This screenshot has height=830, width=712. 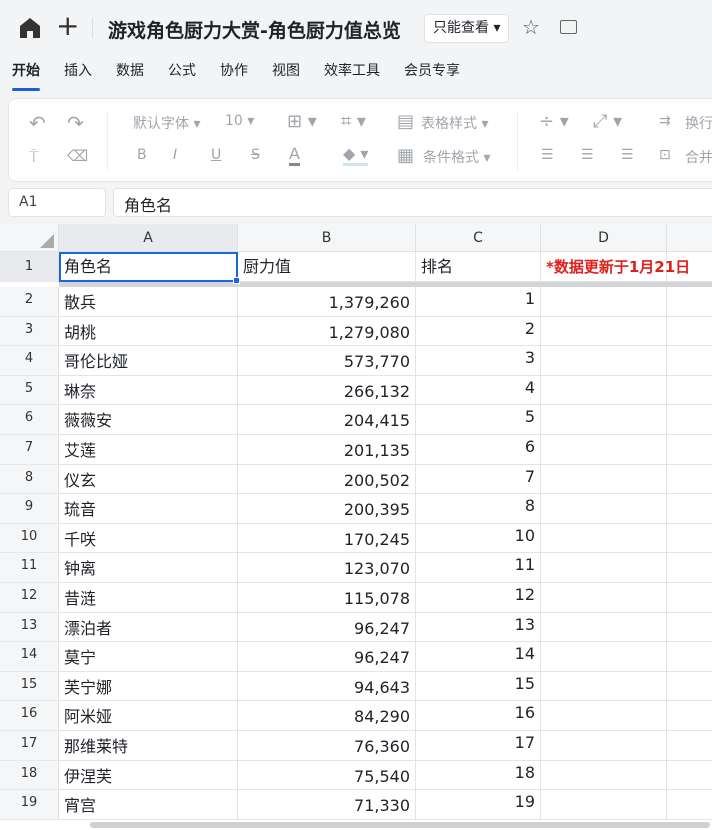 I want to click on conditional-format-dropdown: 条件格式 ▾, so click(x=457, y=158).